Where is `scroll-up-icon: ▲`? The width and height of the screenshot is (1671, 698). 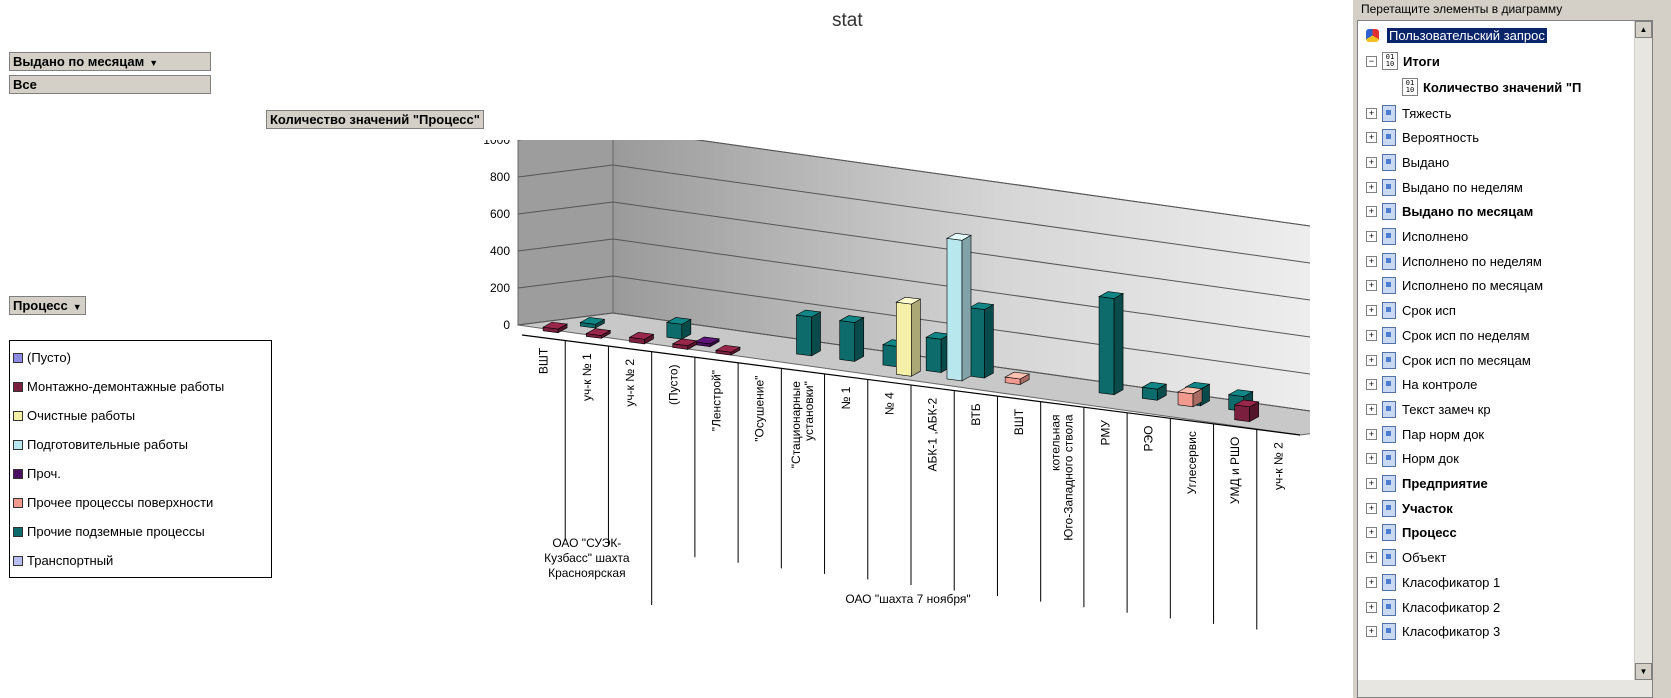
scroll-up-icon: ▲ is located at coordinates (1643, 29).